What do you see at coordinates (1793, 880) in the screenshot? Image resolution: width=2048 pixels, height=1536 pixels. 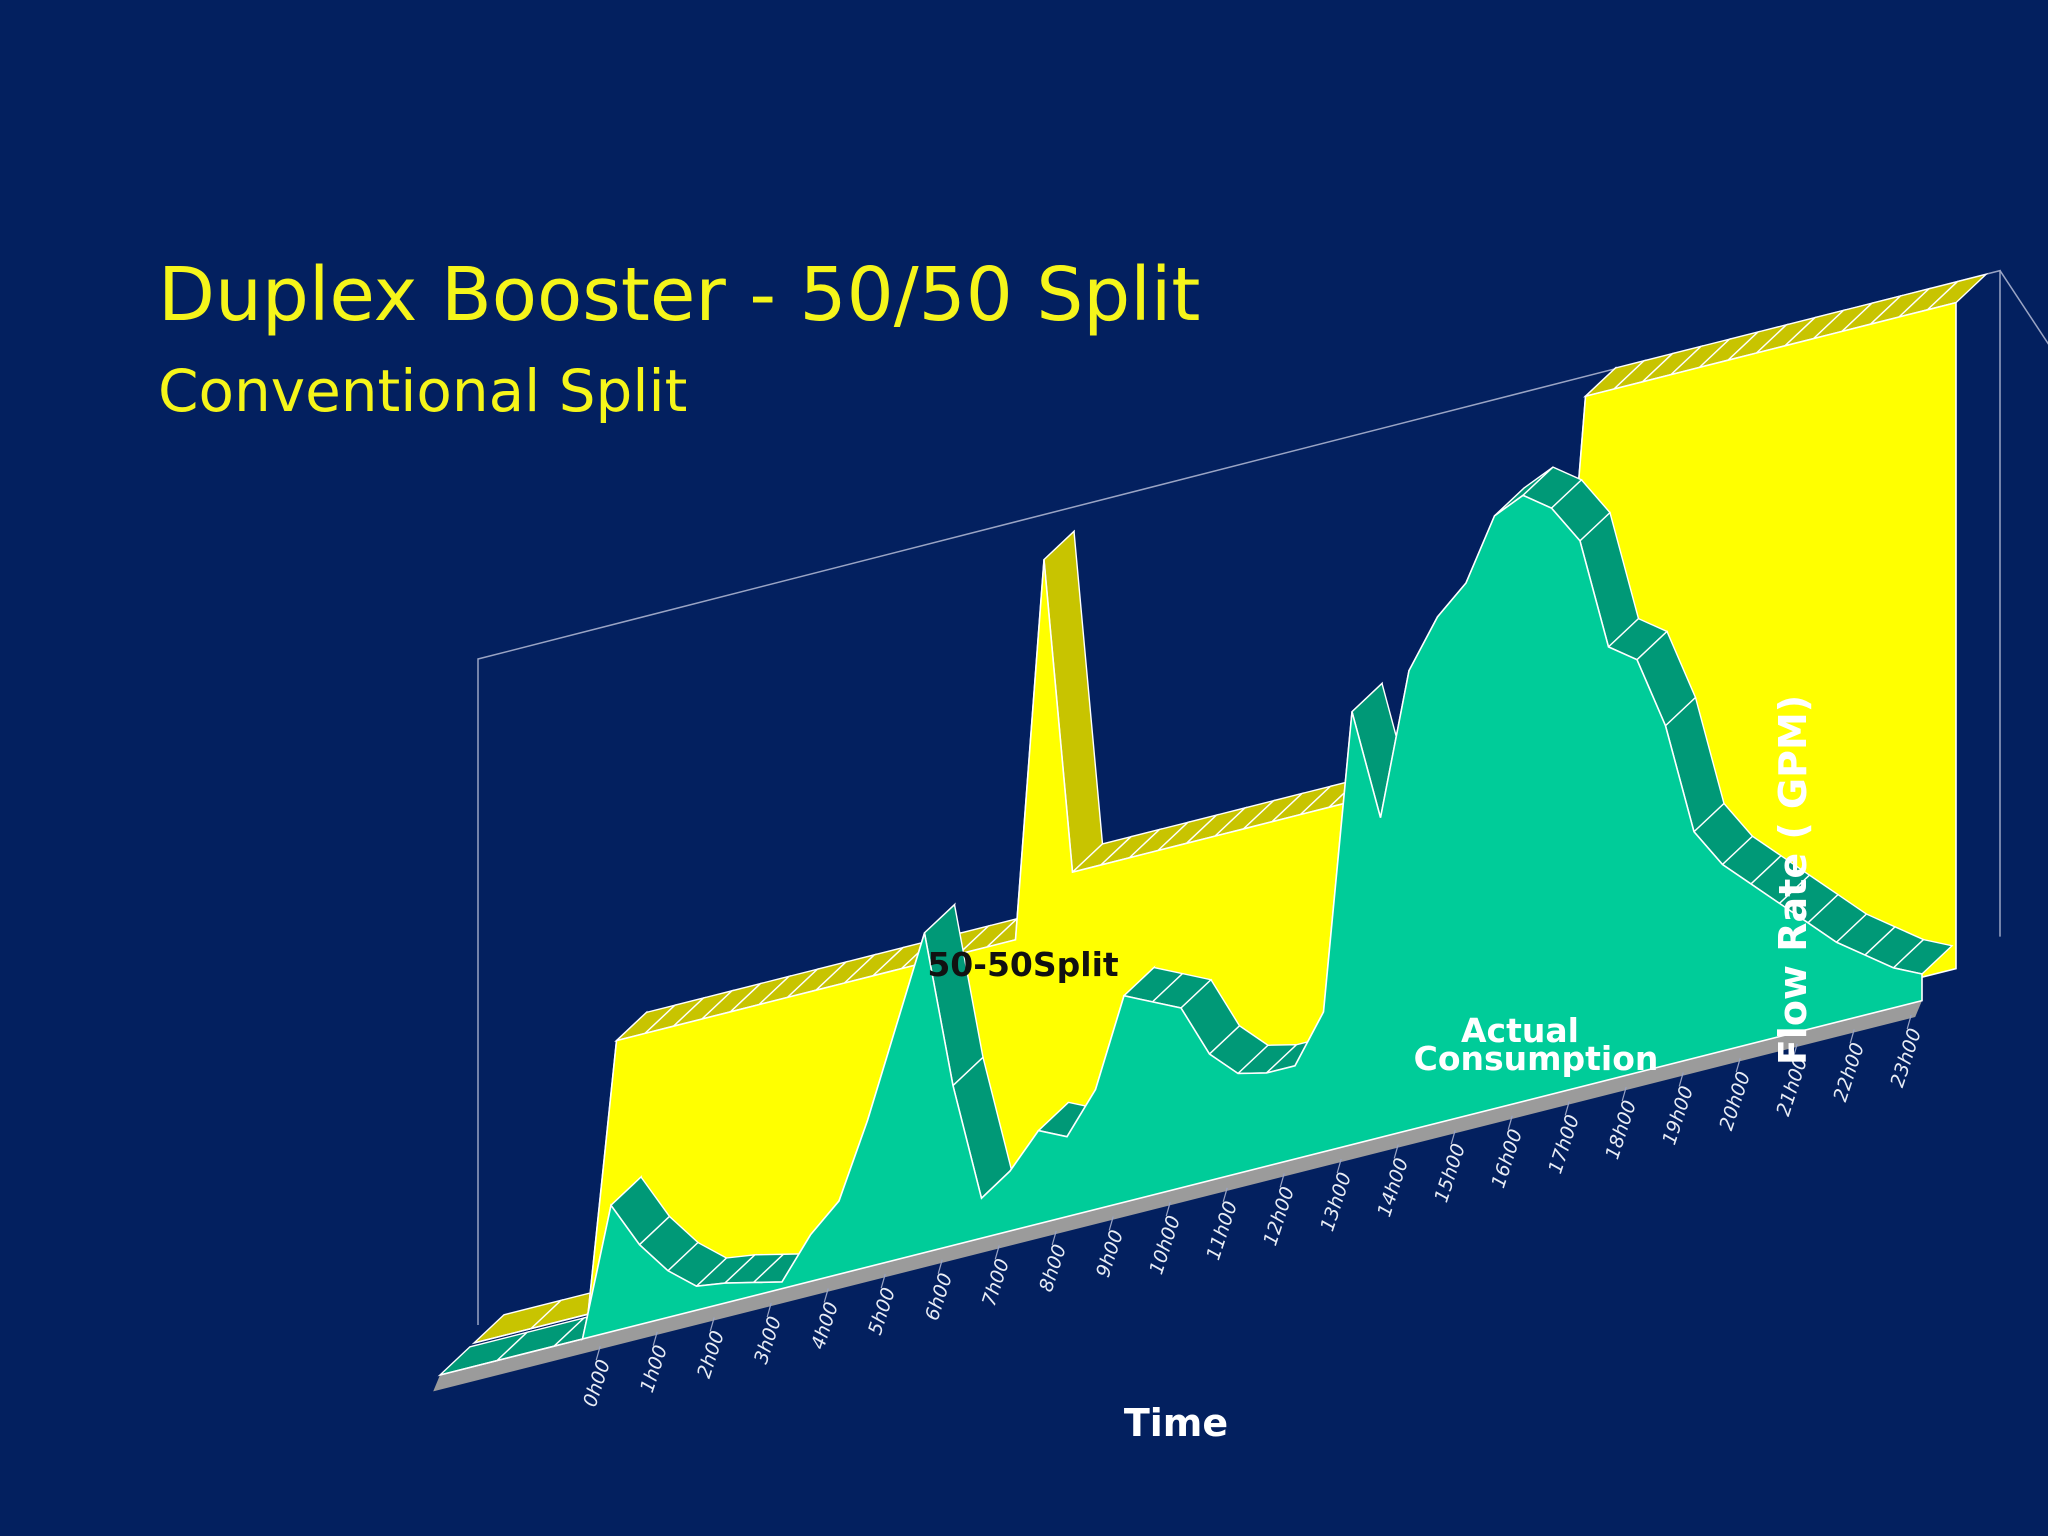 I see `y-axis-title: Flow Rate ( GPM)` at bounding box center [1793, 880].